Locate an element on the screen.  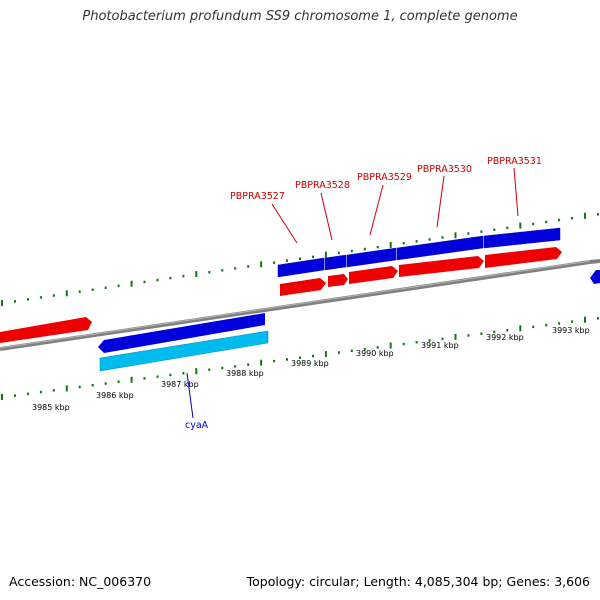
reverse-gene-right is located at coordinates (595, 277).